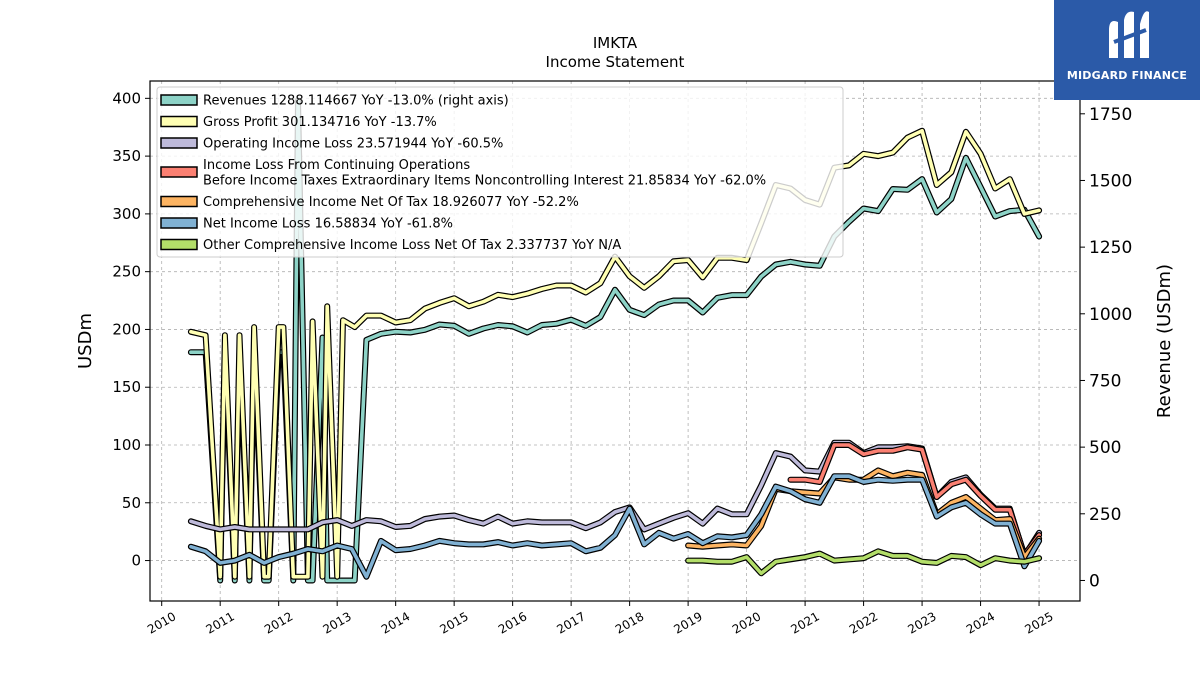 This screenshot has width=1200, height=675. What do you see at coordinates (1105, 381) in the screenshot?
I see `y2-tick-label: 750` at bounding box center [1105, 381].